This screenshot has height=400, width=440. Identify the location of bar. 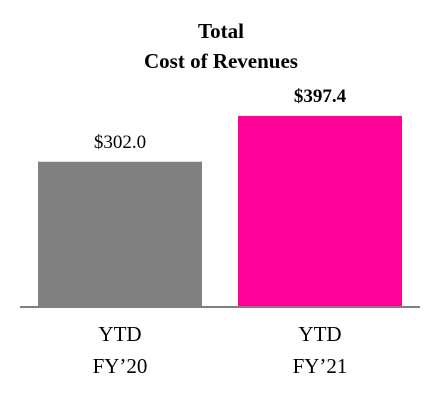
(120, 234).